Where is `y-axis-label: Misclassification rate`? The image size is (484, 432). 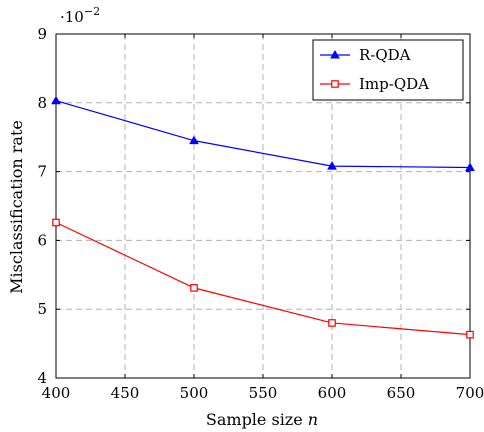
y-axis-label: Misclassification rate is located at coordinates (16, 207).